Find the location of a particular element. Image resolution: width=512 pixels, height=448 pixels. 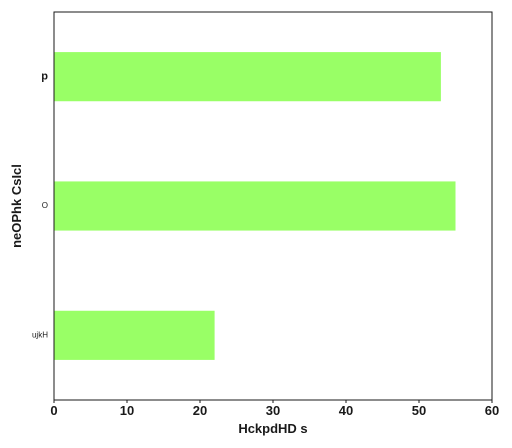

x-tick-label: 40 is located at coordinates (346, 410).